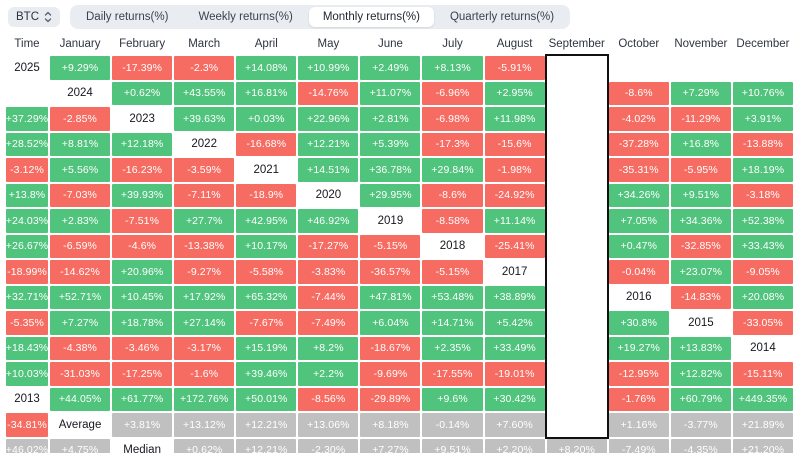  I want to click on time-column-header: Time, so click(27, 44).